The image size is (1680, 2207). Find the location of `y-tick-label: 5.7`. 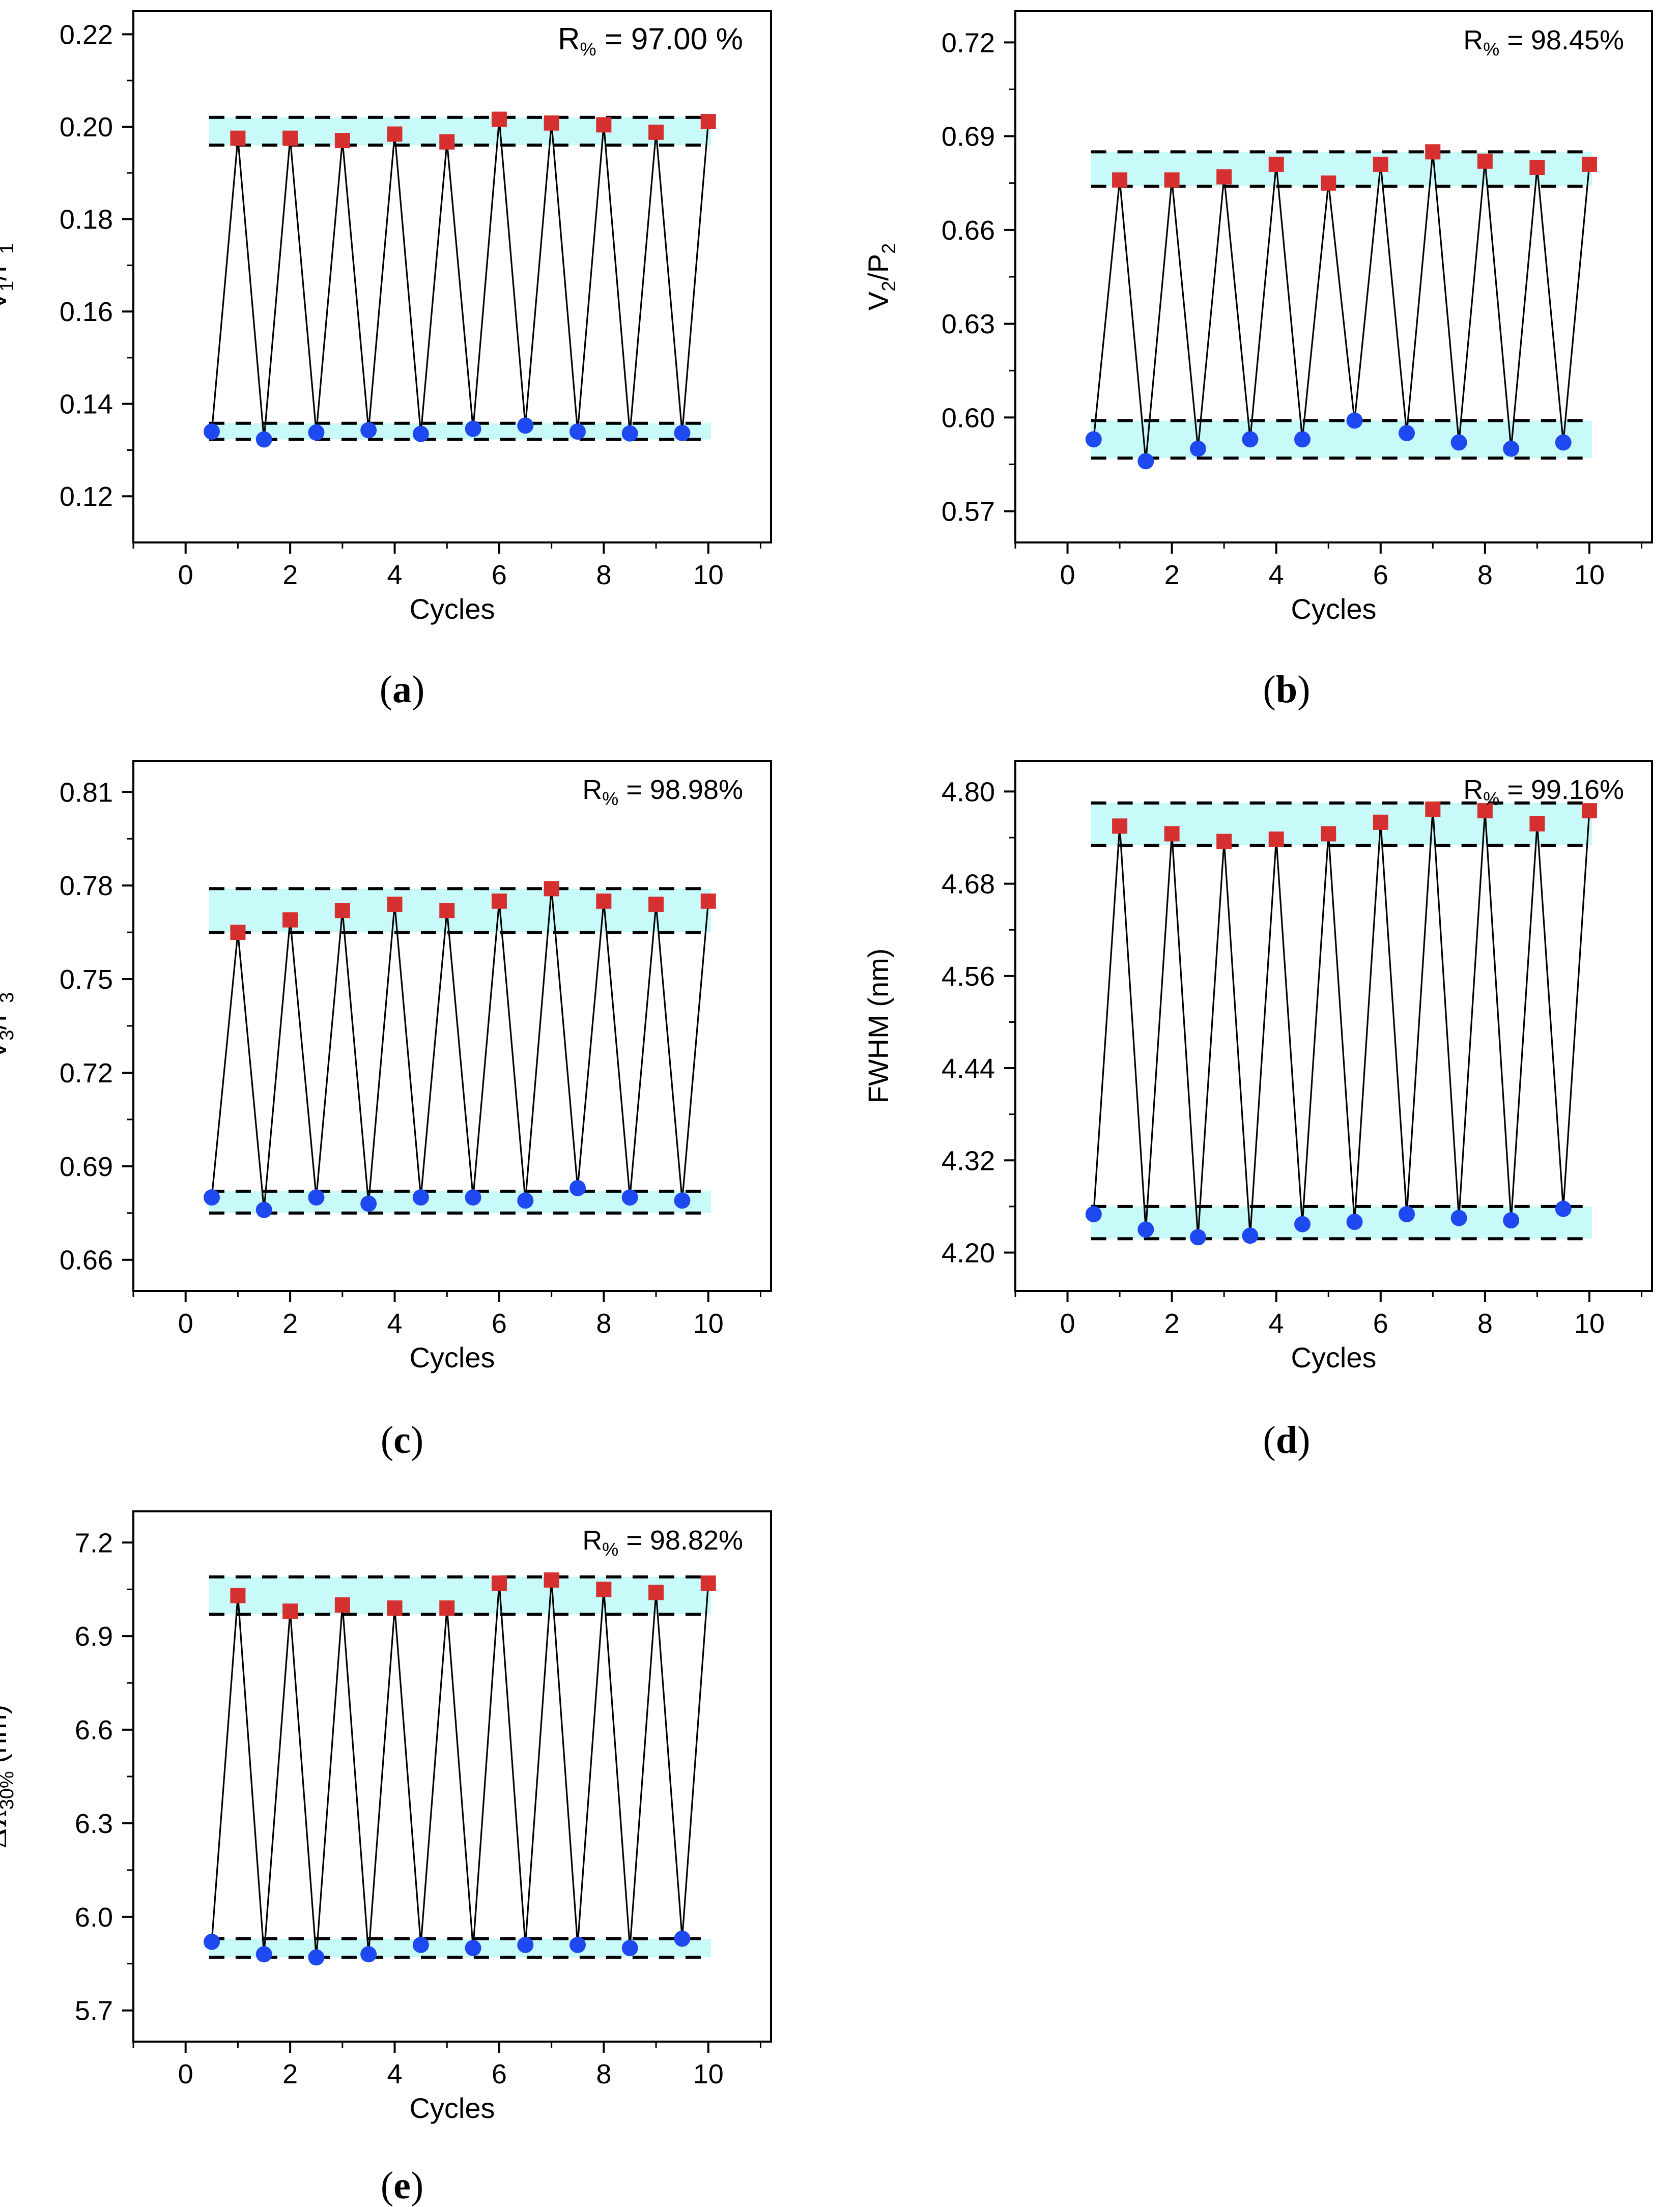

y-tick-label: 5.7 is located at coordinates (94, 2011).